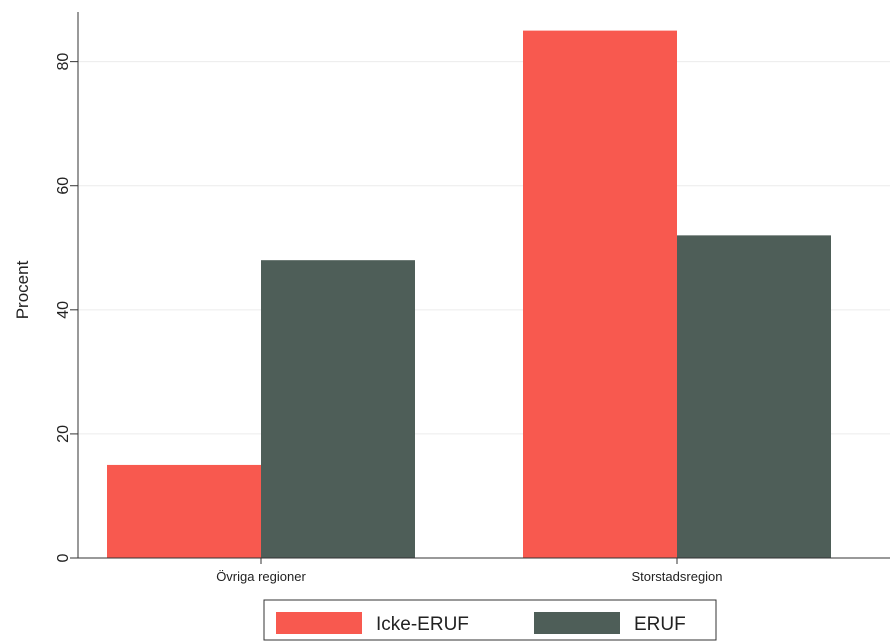  What do you see at coordinates (261, 576) in the screenshot?
I see `x-tick-label-0: Övriga regioner` at bounding box center [261, 576].